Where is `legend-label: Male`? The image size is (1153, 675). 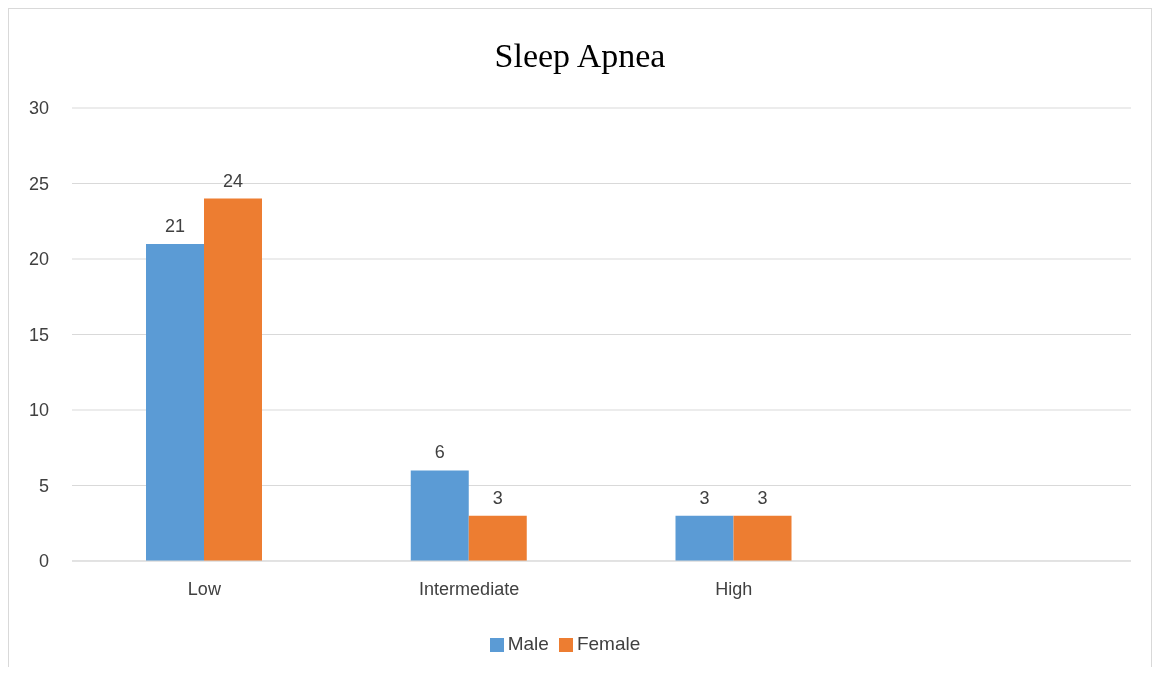
legend-label: Male is located at coordinates (528, 643).